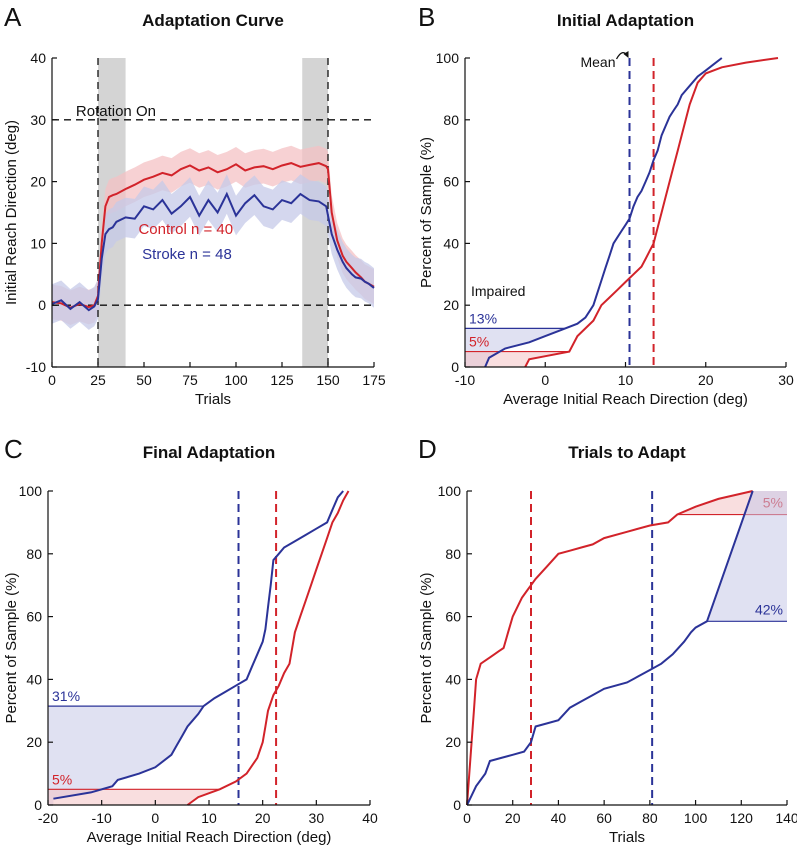  I want to click on impaired-region-control, so click(134, 797).